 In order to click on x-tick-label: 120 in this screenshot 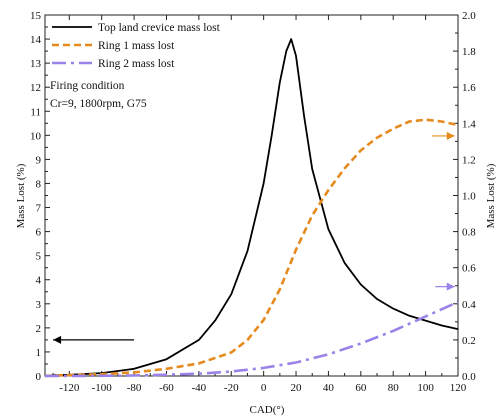, I will do `click(458, 388)`.